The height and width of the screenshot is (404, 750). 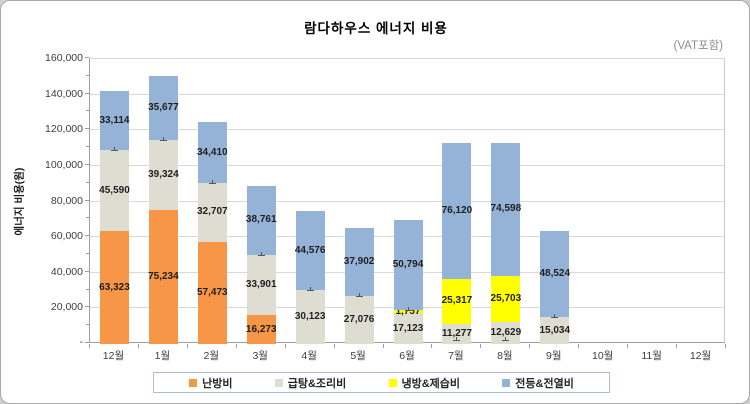 I want to click on bar-value-label: 75,234, so click(x=163, y=276).